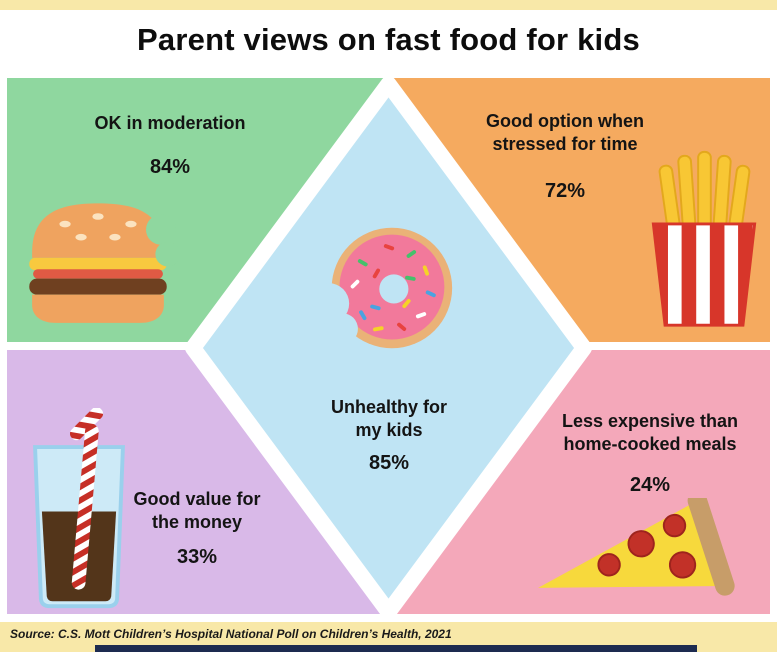  What do you see at coordinates (170, 167) in the screenshot?
I see `quadrant-value-ok-in-moderation: 84%` at bounding box center [170, 167].